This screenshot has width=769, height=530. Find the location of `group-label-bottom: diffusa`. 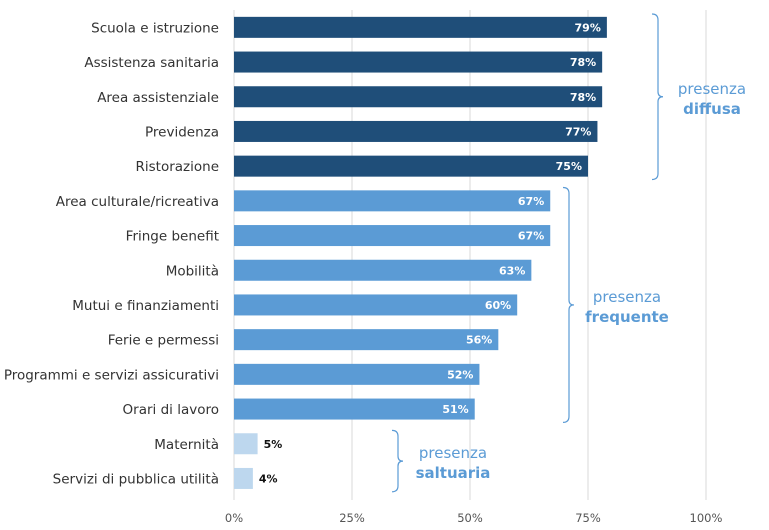

group-label-bottom: diffusa is located at coordinates (712, 109).